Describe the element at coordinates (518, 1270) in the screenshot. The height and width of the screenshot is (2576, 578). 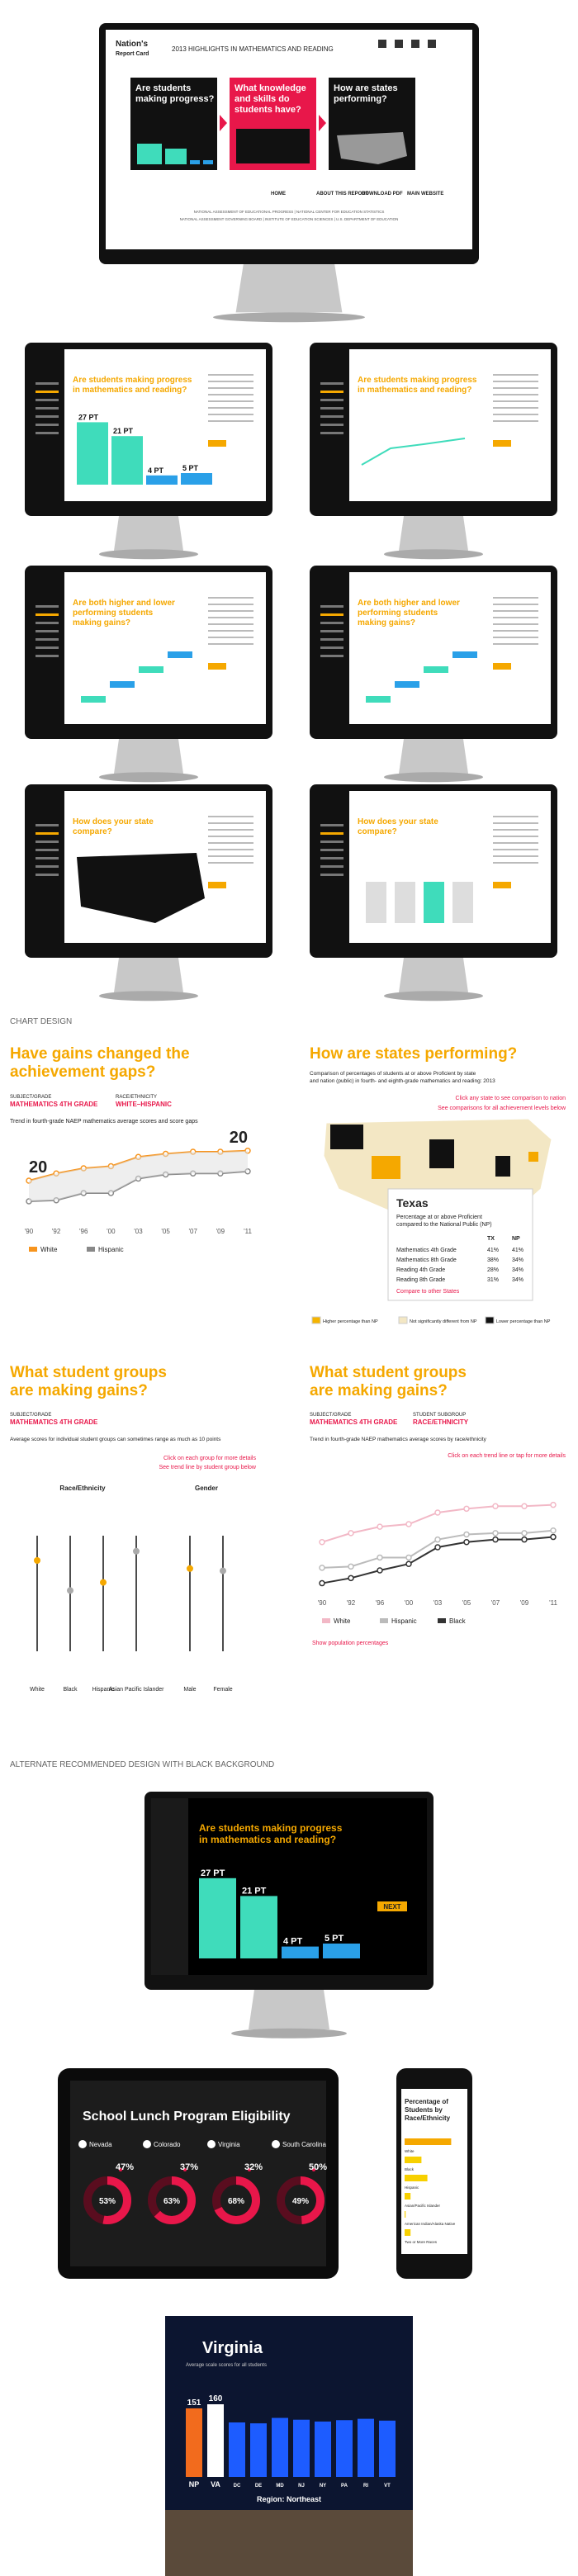
I see `table-cell: 34%` at that location.